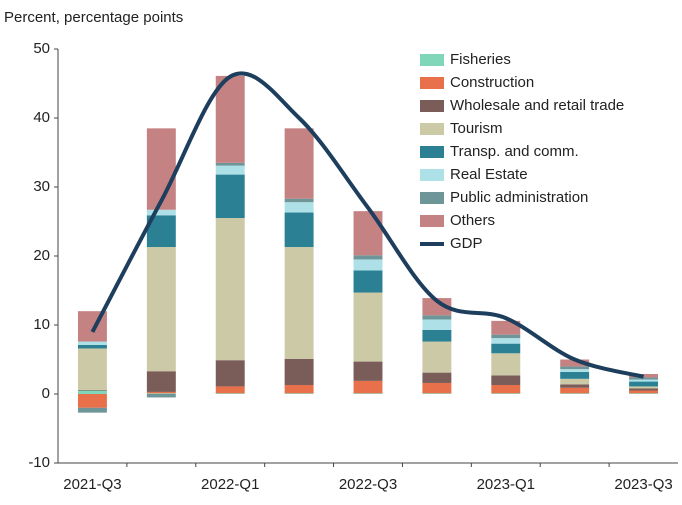 Image resolution: width=682 pixels, height=505 pixels. Describe the element at coordinates (39, 462) in the screenshot. I see `y-tick-label: -10` at that location.